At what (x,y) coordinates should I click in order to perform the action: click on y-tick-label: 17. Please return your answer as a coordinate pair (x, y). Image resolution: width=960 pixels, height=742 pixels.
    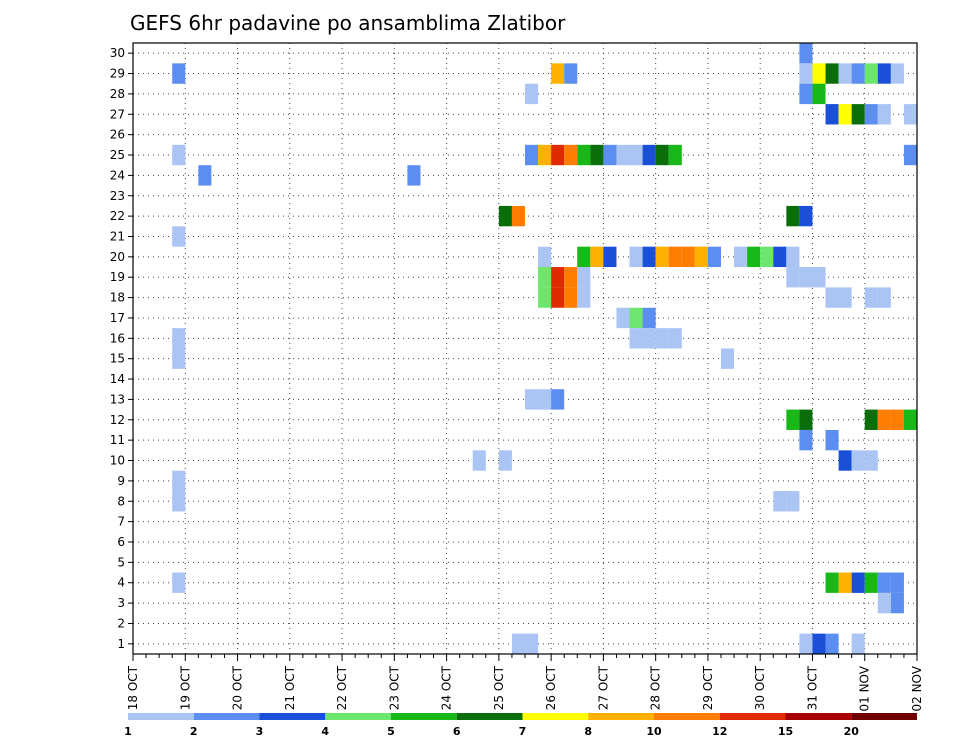
    Looking at the image, I should click on (117, 318).